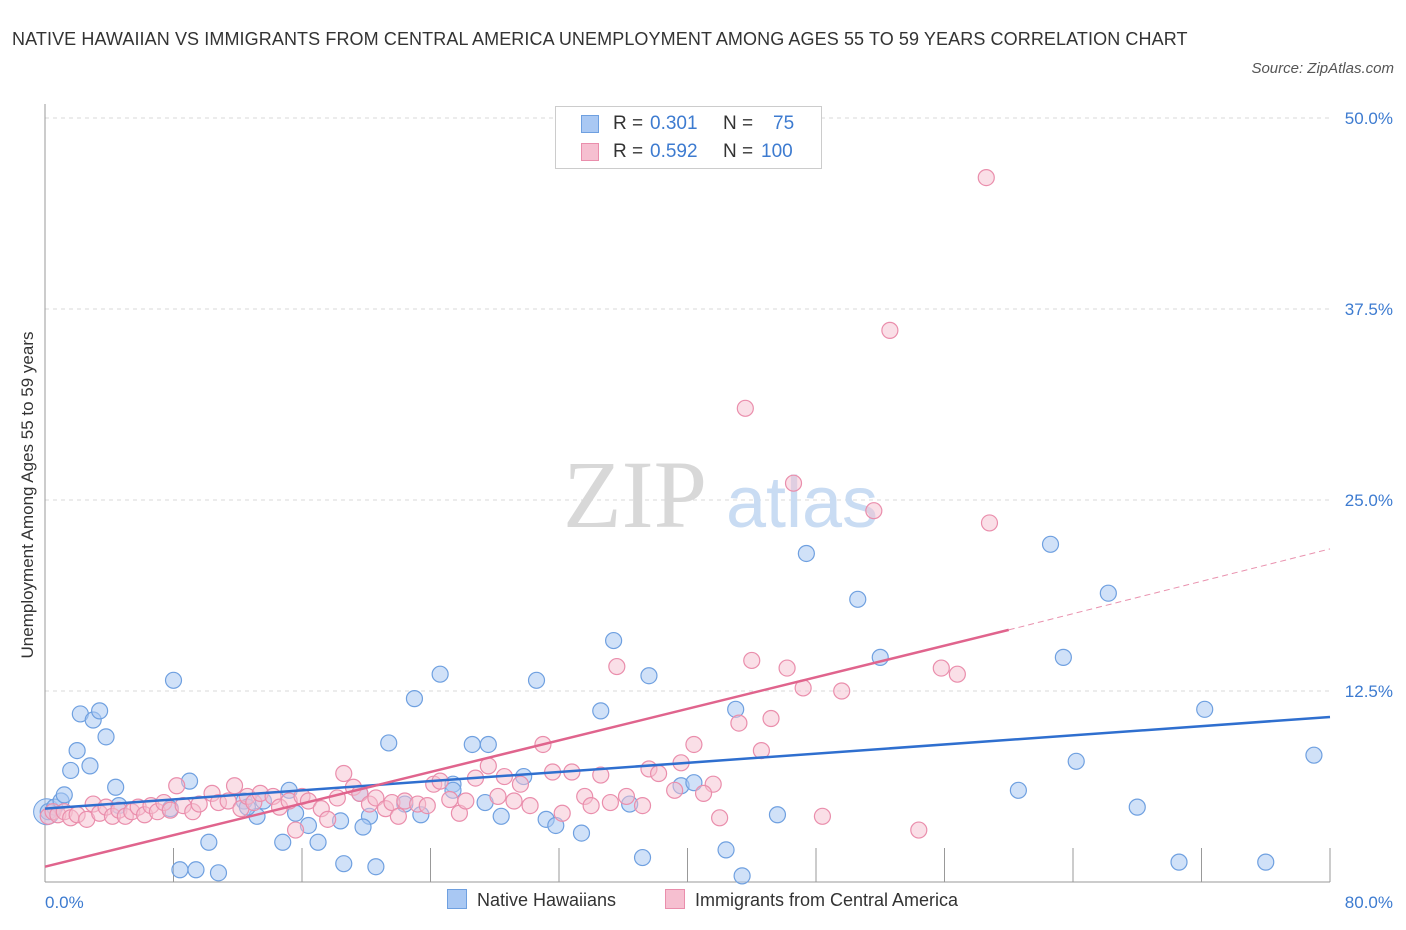  What do you see at coordinates (1369, 309) in the screenshot?
I see `y-tick-label: 37.5%` at bounding box center [1369, 309].